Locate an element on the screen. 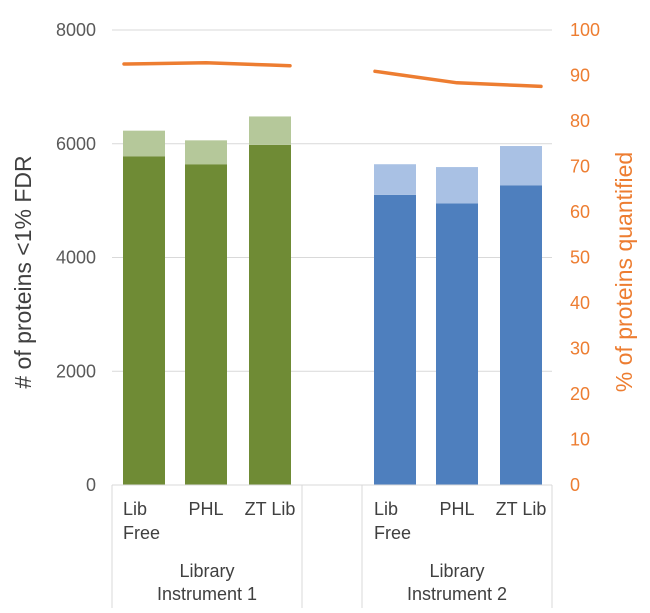 This screenshot has height=613, width=650. y-tick-label-left: 8000 is located at coordinates (76, 30).